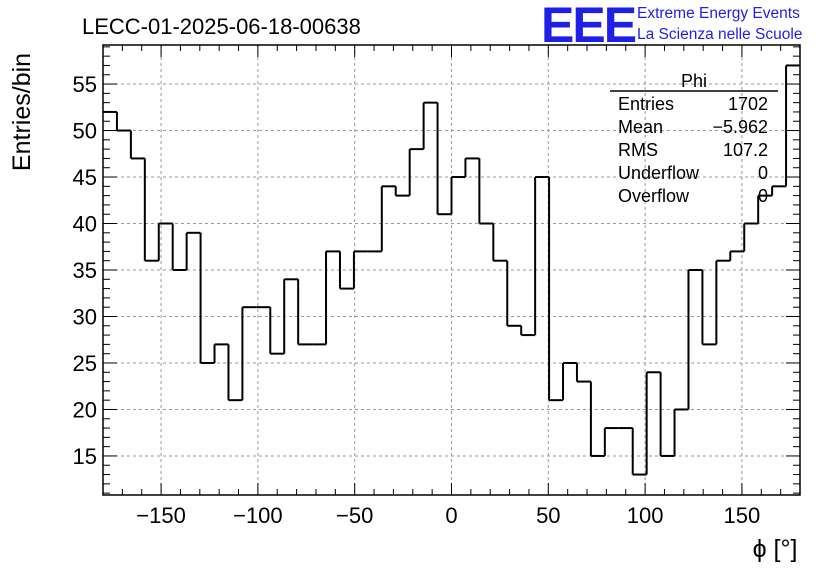 The image size is (836, 572). What do you see at coordinates (748, 104) in the screenshot?
I see `stats-value-entries: 1702` at bounding box center [748, 104].